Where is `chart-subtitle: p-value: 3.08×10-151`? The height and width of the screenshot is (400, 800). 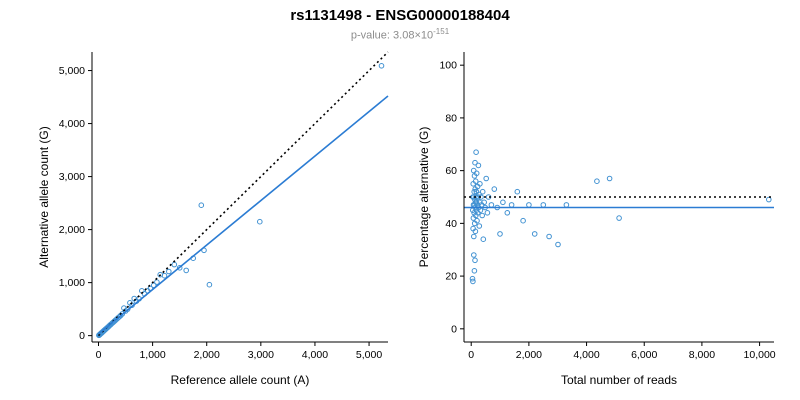 chart-subtitle: p-value: 3.08×10-151 is located at coordinates (400, 34).